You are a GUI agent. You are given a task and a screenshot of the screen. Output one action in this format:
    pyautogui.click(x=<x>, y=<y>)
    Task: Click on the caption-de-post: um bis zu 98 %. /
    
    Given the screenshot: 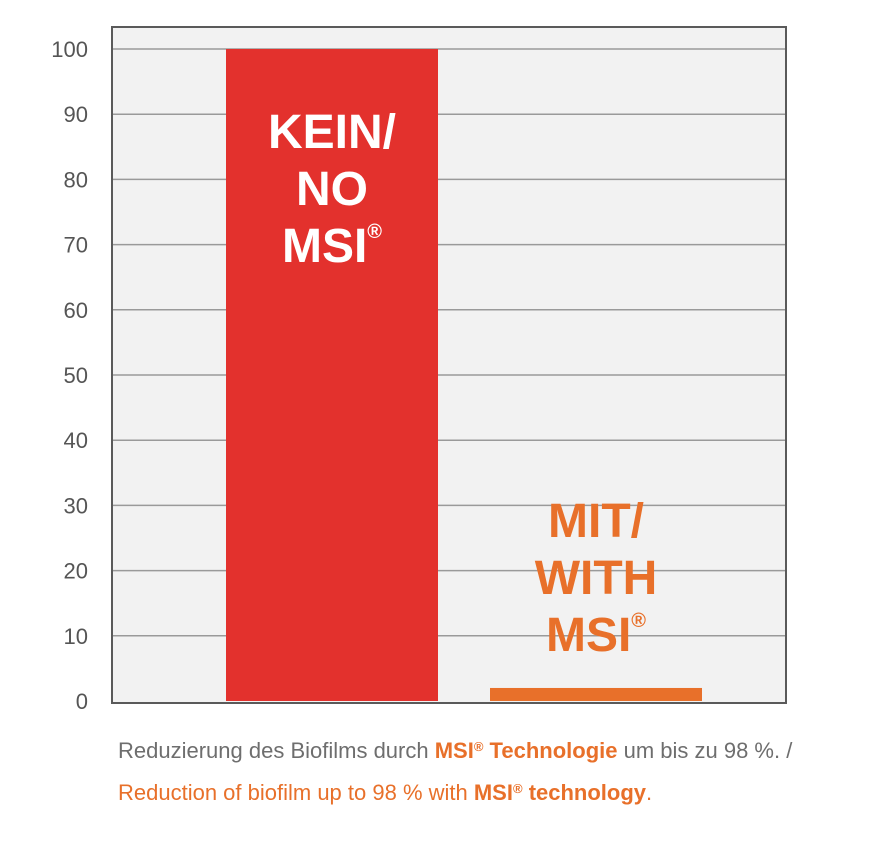 What is the action you would take?
    pyautogui.click(x=705, y=750)
    